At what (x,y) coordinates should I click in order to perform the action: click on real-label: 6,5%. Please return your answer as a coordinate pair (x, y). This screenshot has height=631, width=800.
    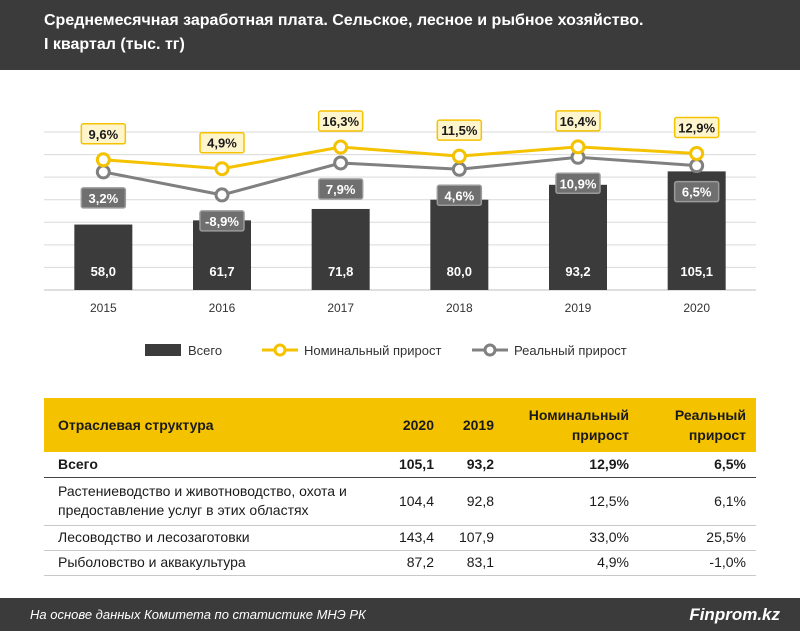
    Looking at the image, I should click on (697, 192).